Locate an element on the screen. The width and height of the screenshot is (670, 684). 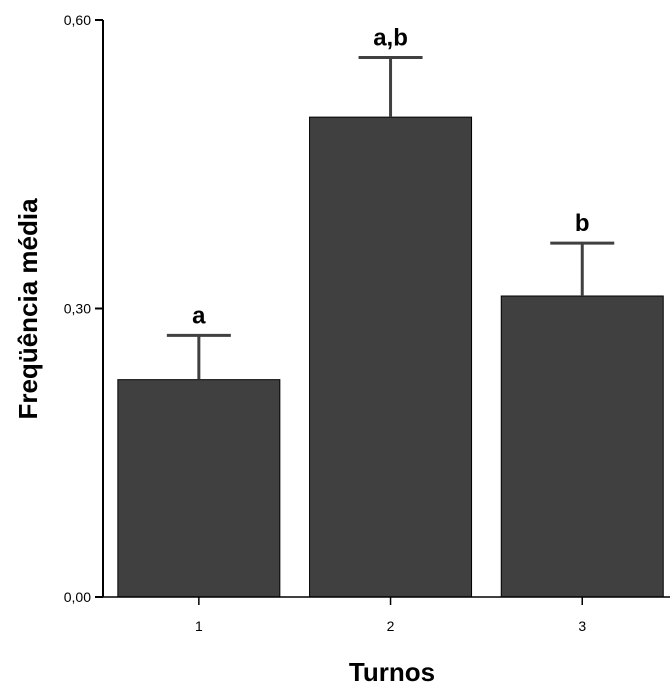
significance-label: b is located at coordinates (582, 223).